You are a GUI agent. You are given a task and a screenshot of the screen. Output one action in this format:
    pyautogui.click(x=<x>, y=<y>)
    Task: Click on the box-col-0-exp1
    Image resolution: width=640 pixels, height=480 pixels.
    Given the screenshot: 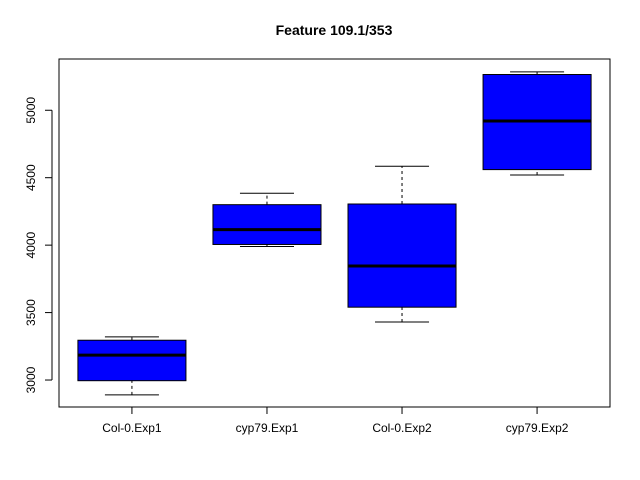 What is the action you would take?
    pyautogui.click(x=132, y=360)
    